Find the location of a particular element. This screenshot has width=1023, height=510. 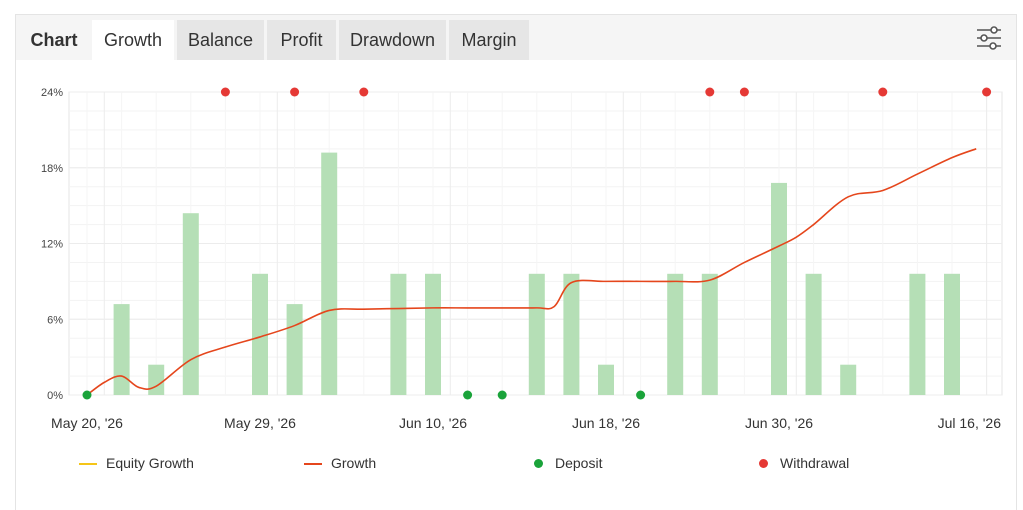

legend-growth-label: Growth is located at coordinates (354, 463).